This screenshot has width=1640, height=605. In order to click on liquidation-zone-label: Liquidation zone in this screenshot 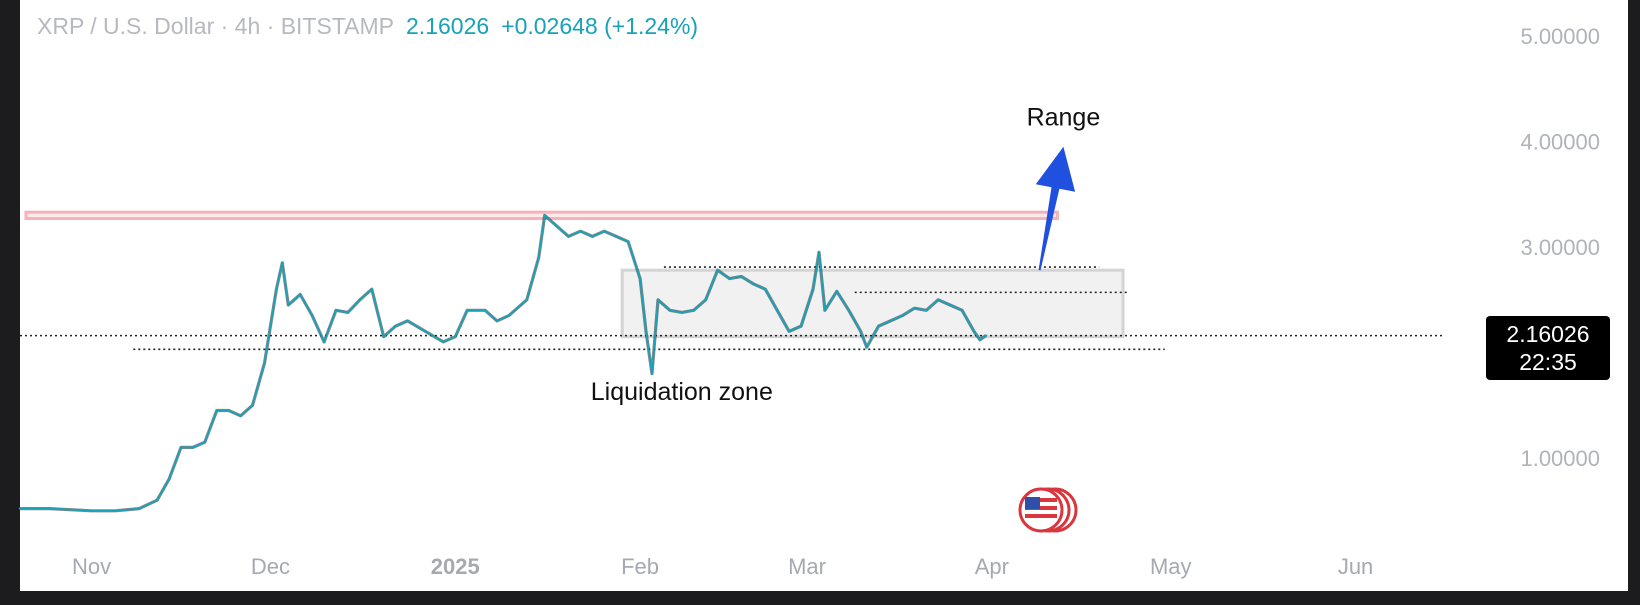, I will do `click(682, 392)`.